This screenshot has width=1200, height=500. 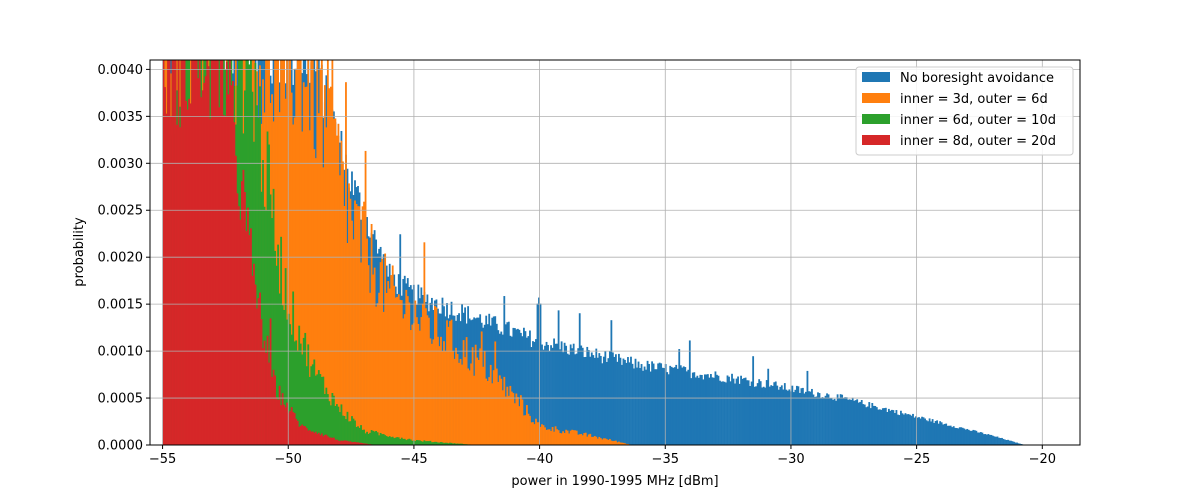 What do you see at coordinates (964, 111) in the screenshot?
I see `legend-box` at bounding box center [964, 111].